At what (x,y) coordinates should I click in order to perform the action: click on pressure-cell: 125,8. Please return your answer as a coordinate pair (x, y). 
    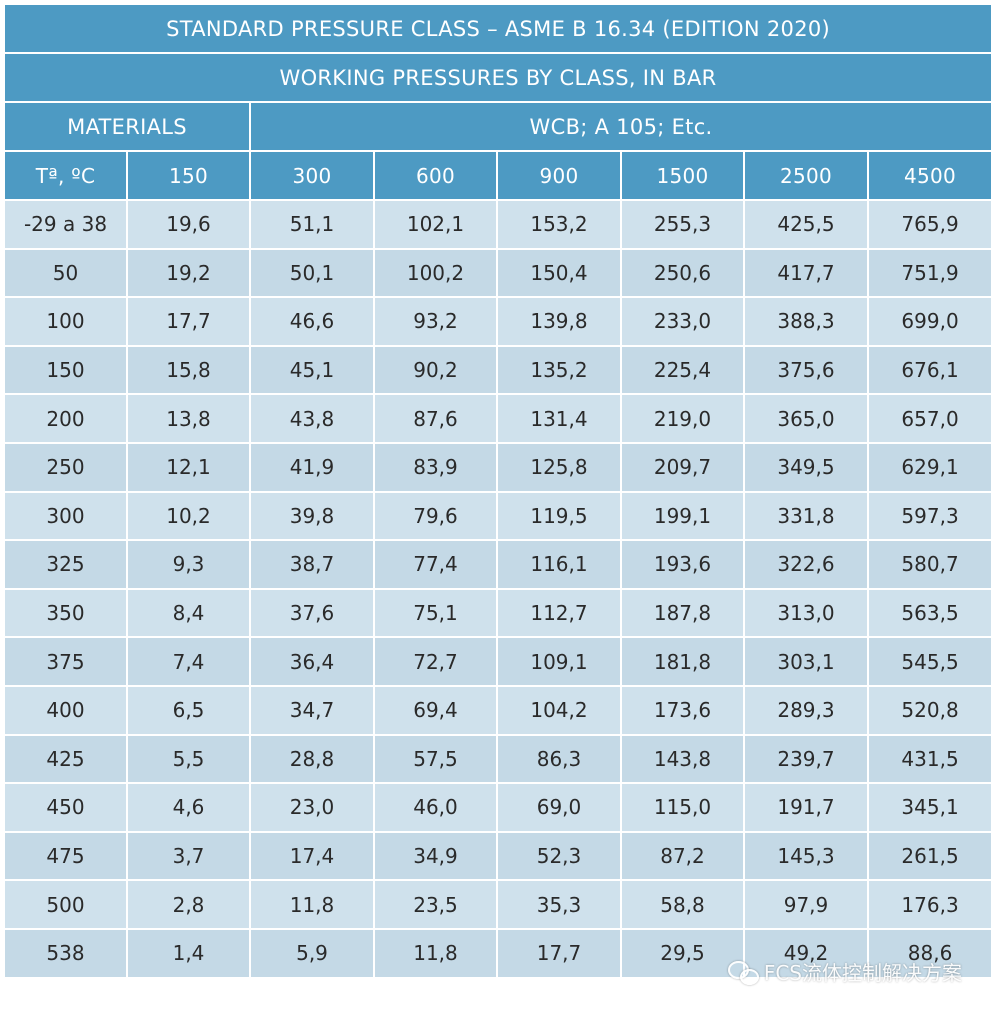
    Looking at the image, I should click on (559, 467).